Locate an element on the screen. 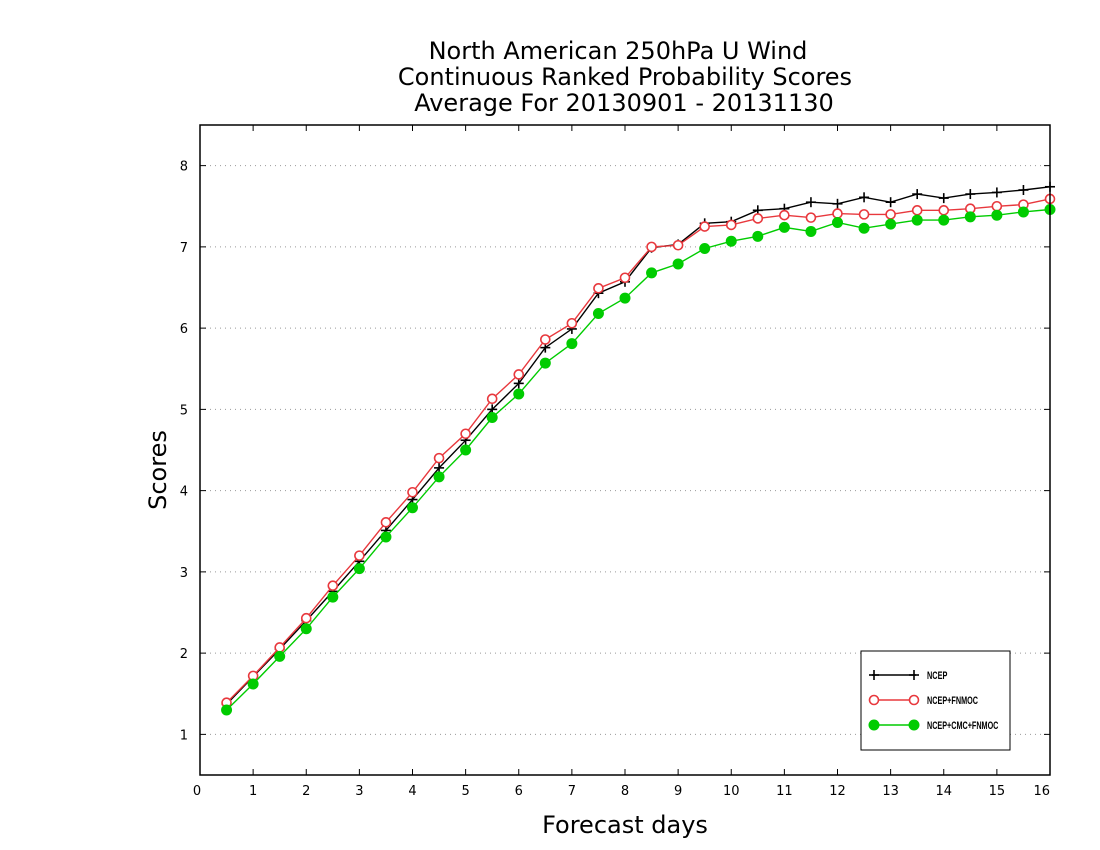 The width and height of the screenshot is (1100, 850). y-tick-label: 3 is located at coordinates (184, 573).